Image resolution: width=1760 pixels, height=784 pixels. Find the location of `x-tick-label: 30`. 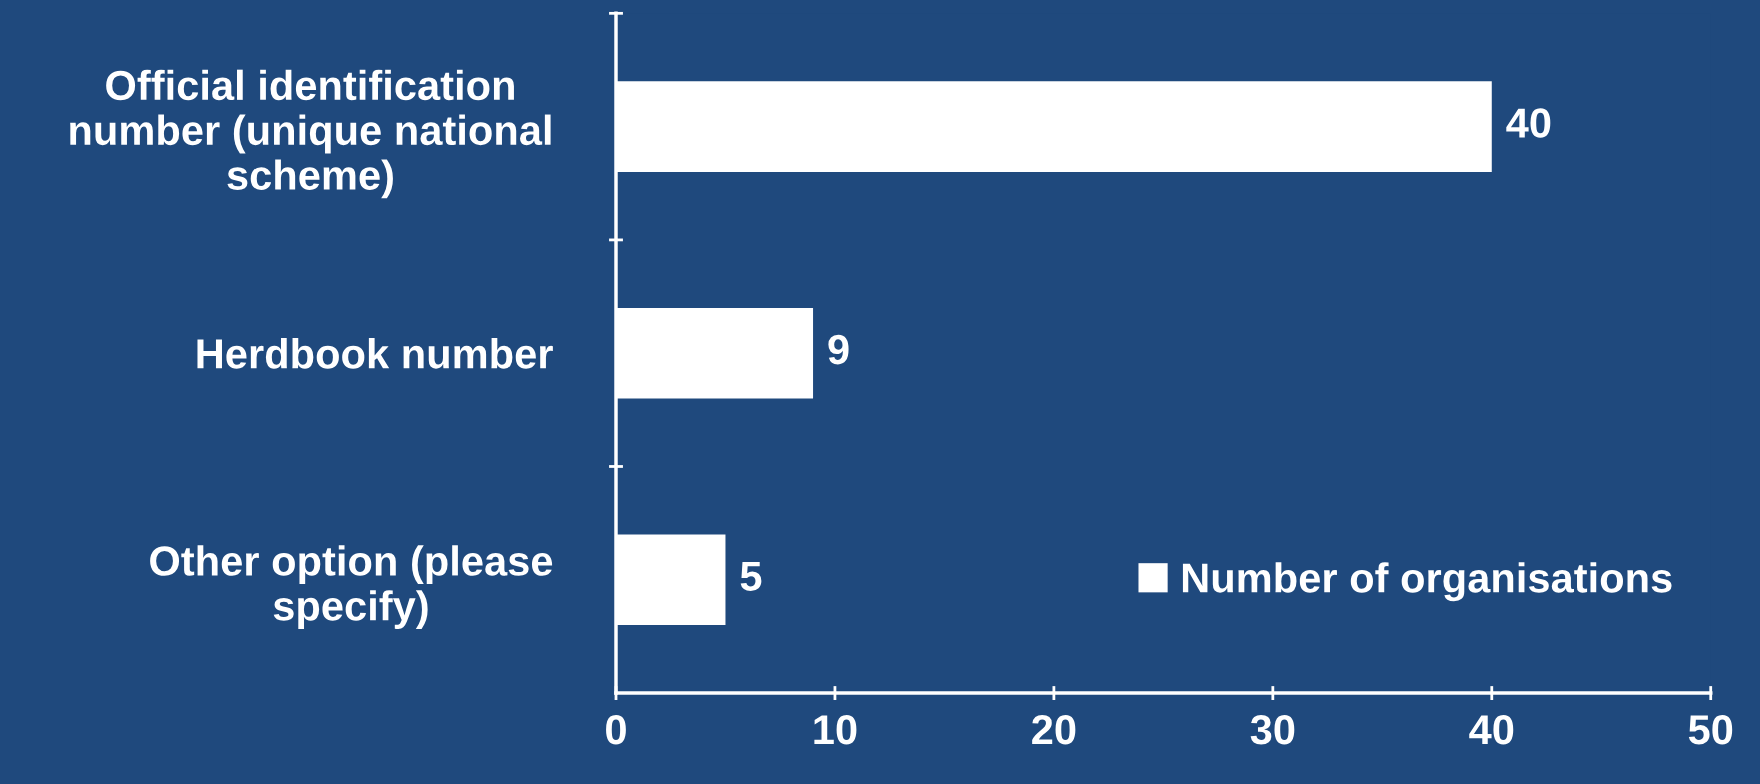

x-tick-label: 30 is located at coordinates (1272, 729).